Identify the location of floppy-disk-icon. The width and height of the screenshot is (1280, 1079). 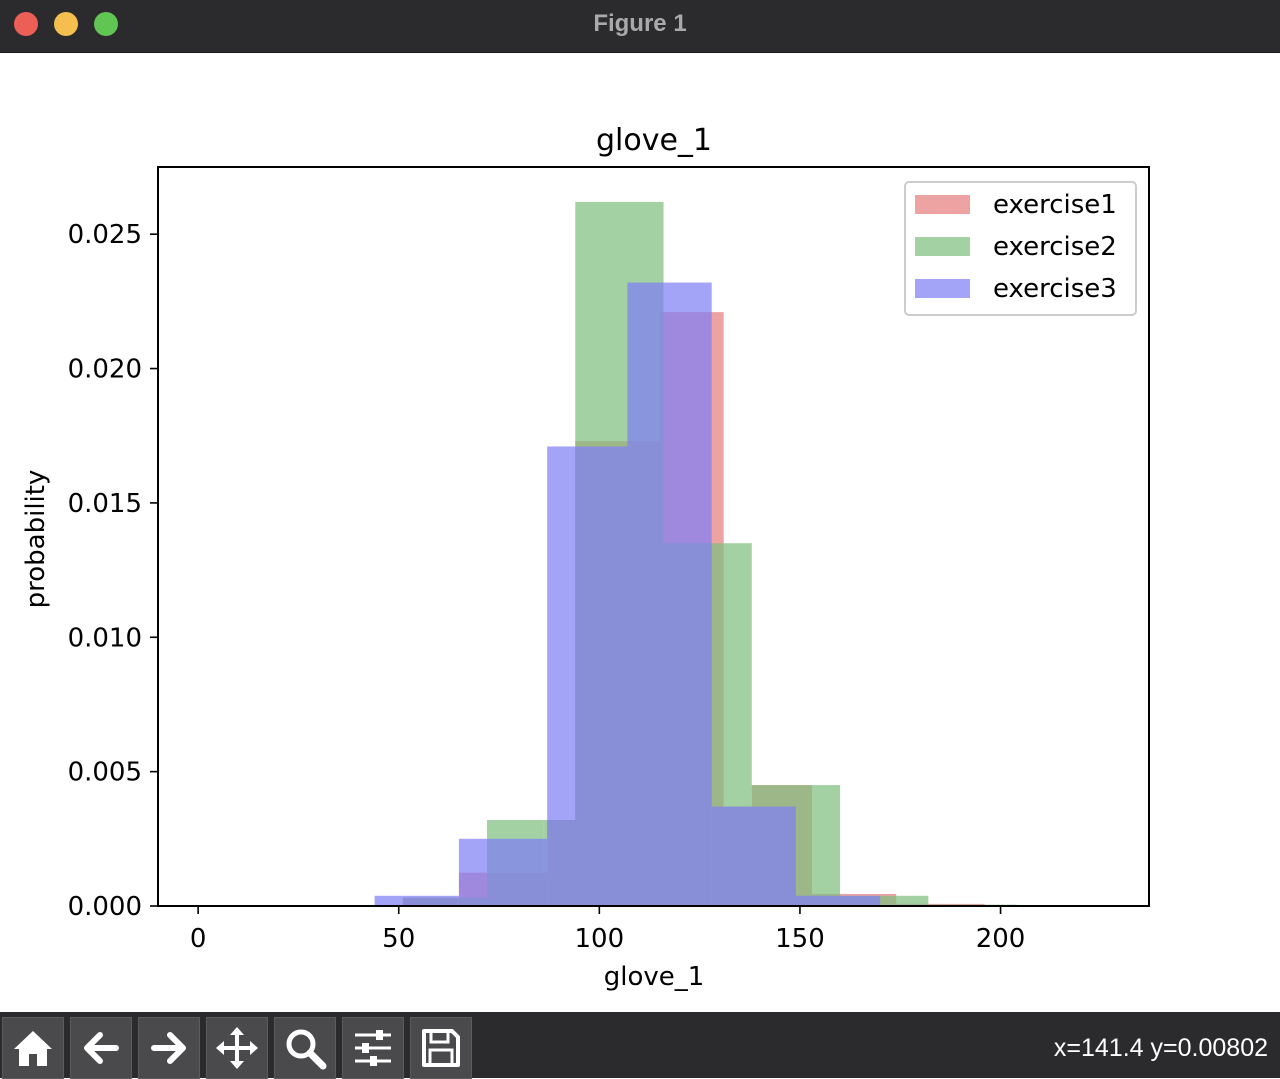
(441, 1048).